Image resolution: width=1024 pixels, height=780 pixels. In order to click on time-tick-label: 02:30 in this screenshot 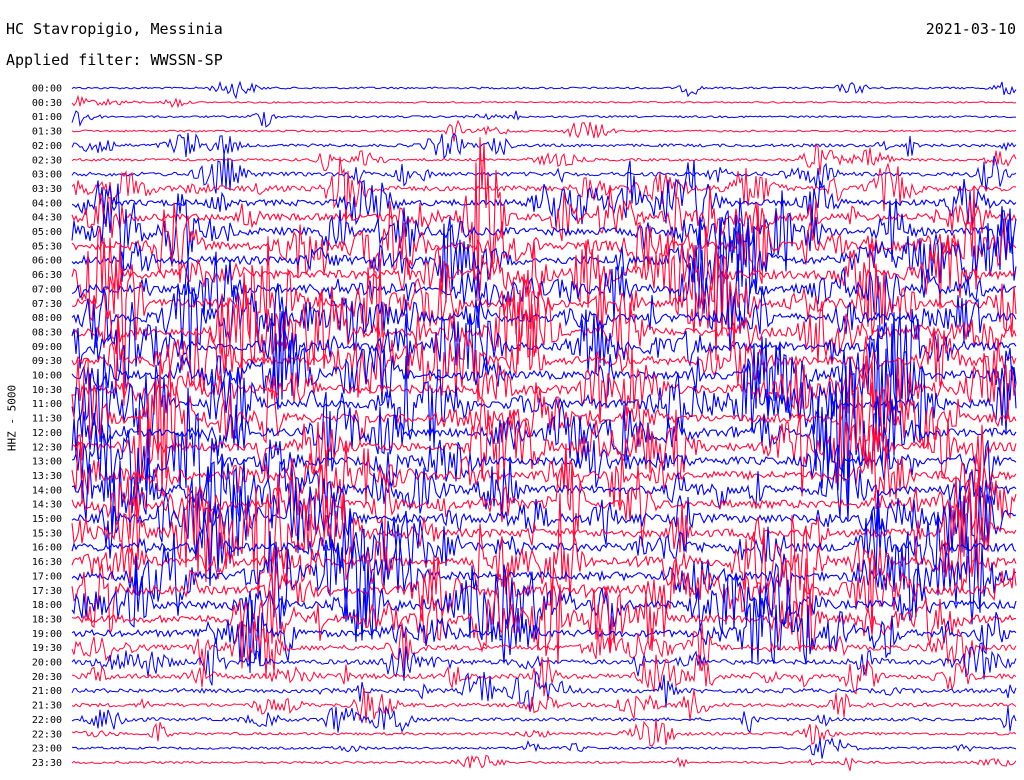, I will do `click(47, 160)`.